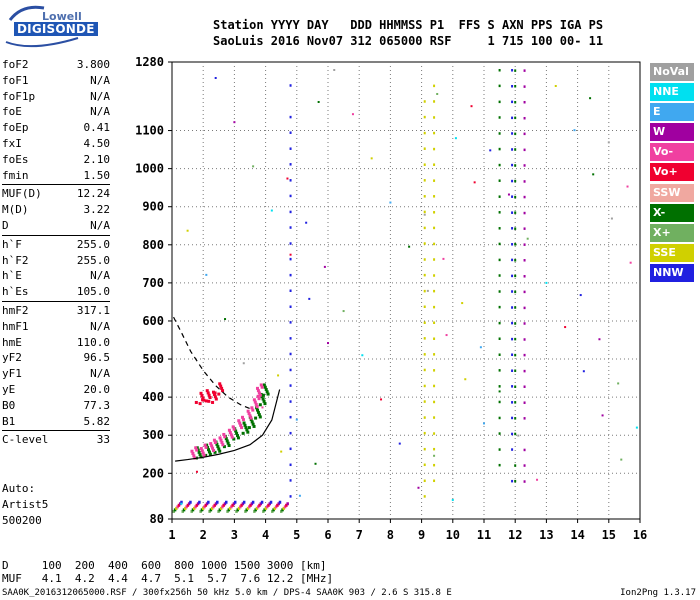 The height and width of the screenshot is (600, 700). I want to click on y-tick-label: 700, so click(153, 283).